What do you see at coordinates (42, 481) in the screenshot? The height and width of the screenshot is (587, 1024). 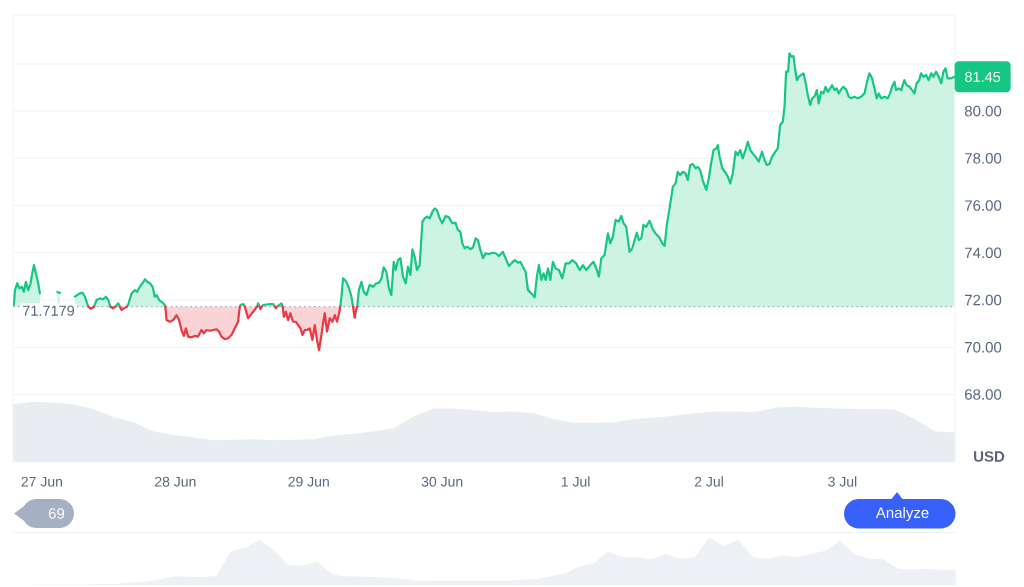 I see `x-tick-label: 27 Jun` at bounding box center [42, 481].